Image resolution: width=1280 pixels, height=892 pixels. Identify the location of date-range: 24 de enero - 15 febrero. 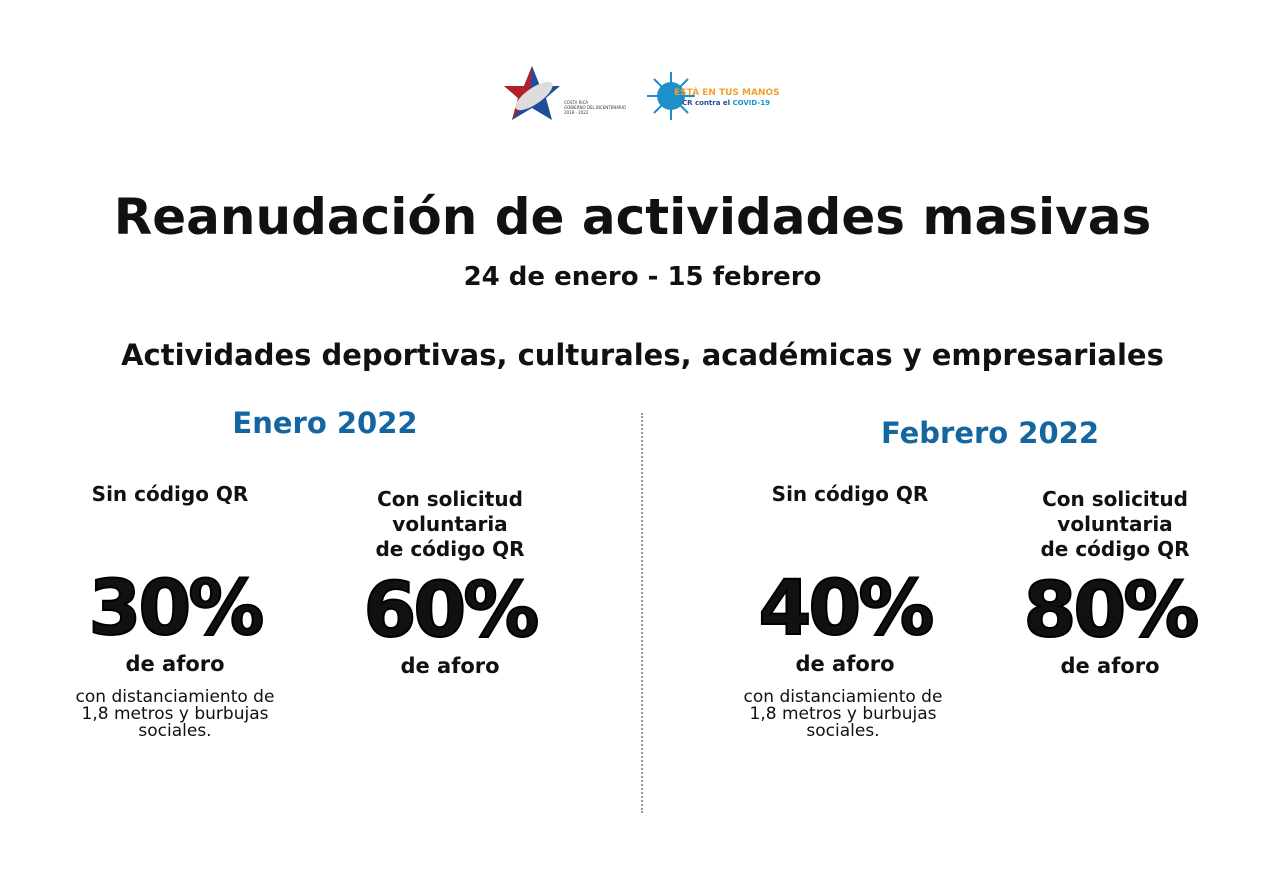
(642, 277).